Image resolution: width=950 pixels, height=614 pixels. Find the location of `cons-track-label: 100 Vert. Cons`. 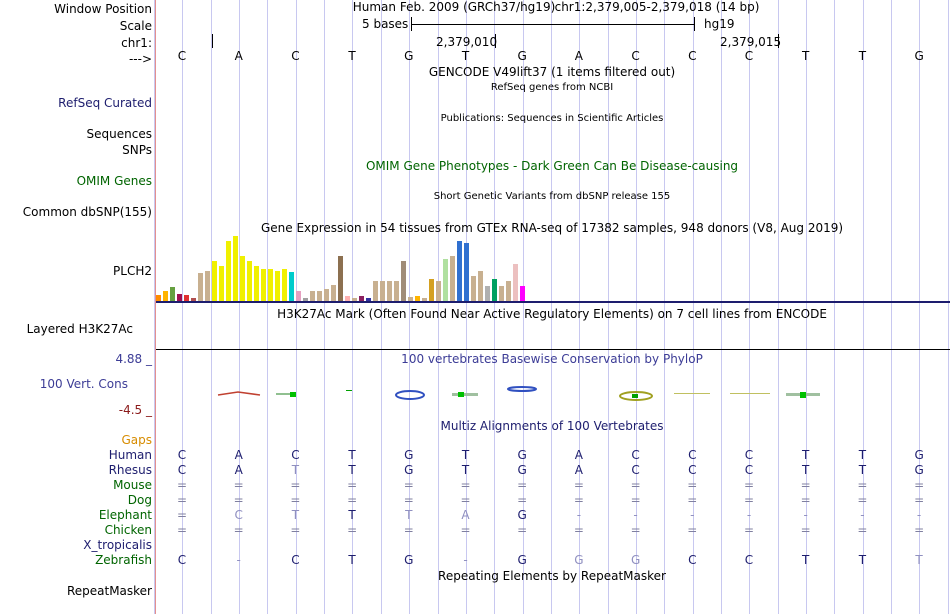

cons-track-label: 100 Vert. Cons is located at coordinates (83, 384).